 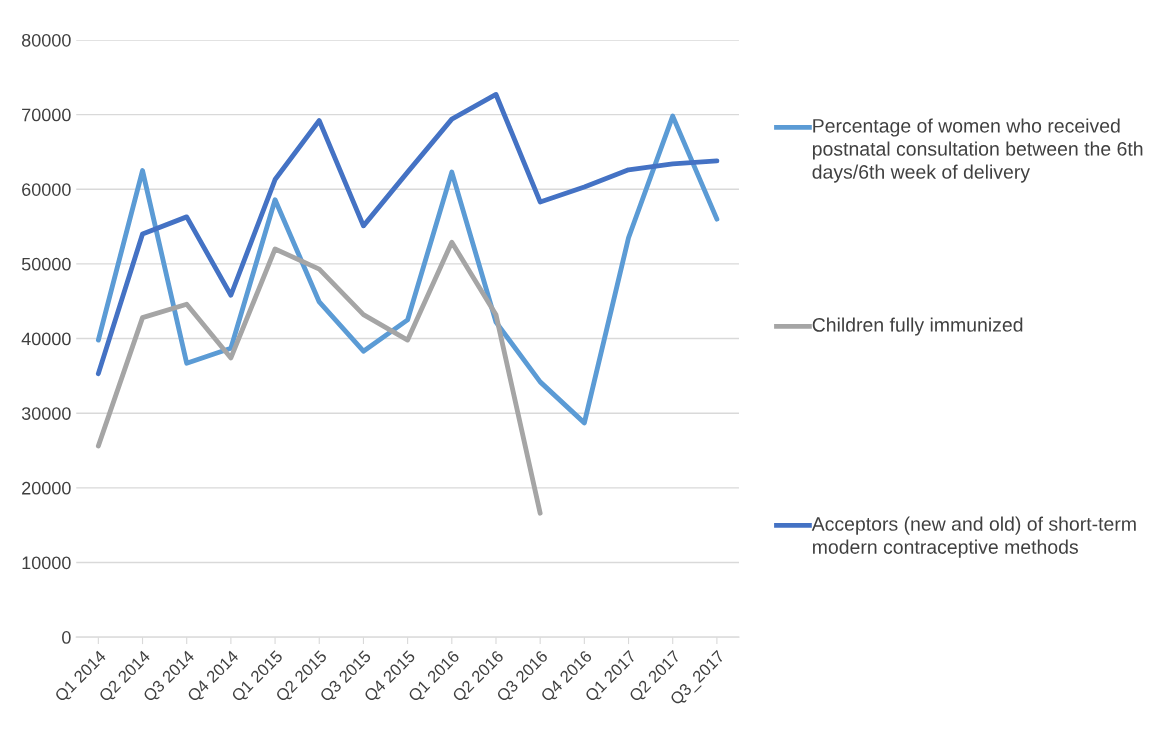 I want to click on y-tick-label: 50000, so click(x=46, y=264).